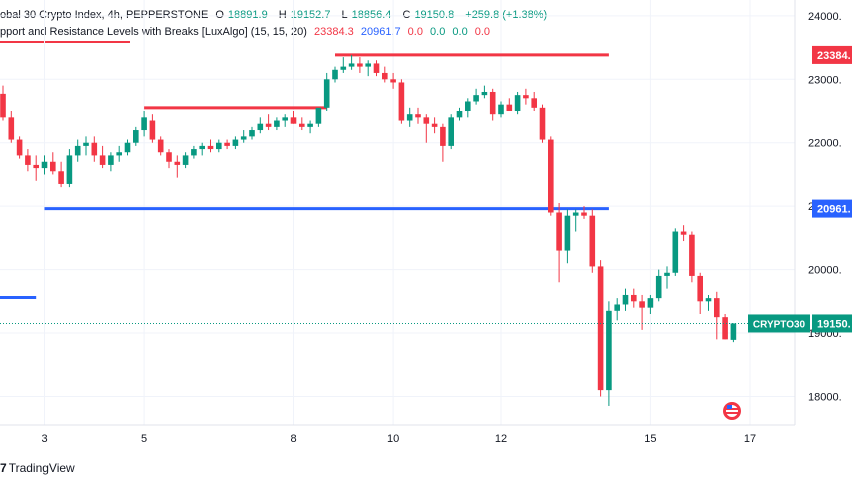  I want to click on price-tick-label: 22000., so click(825, 144).